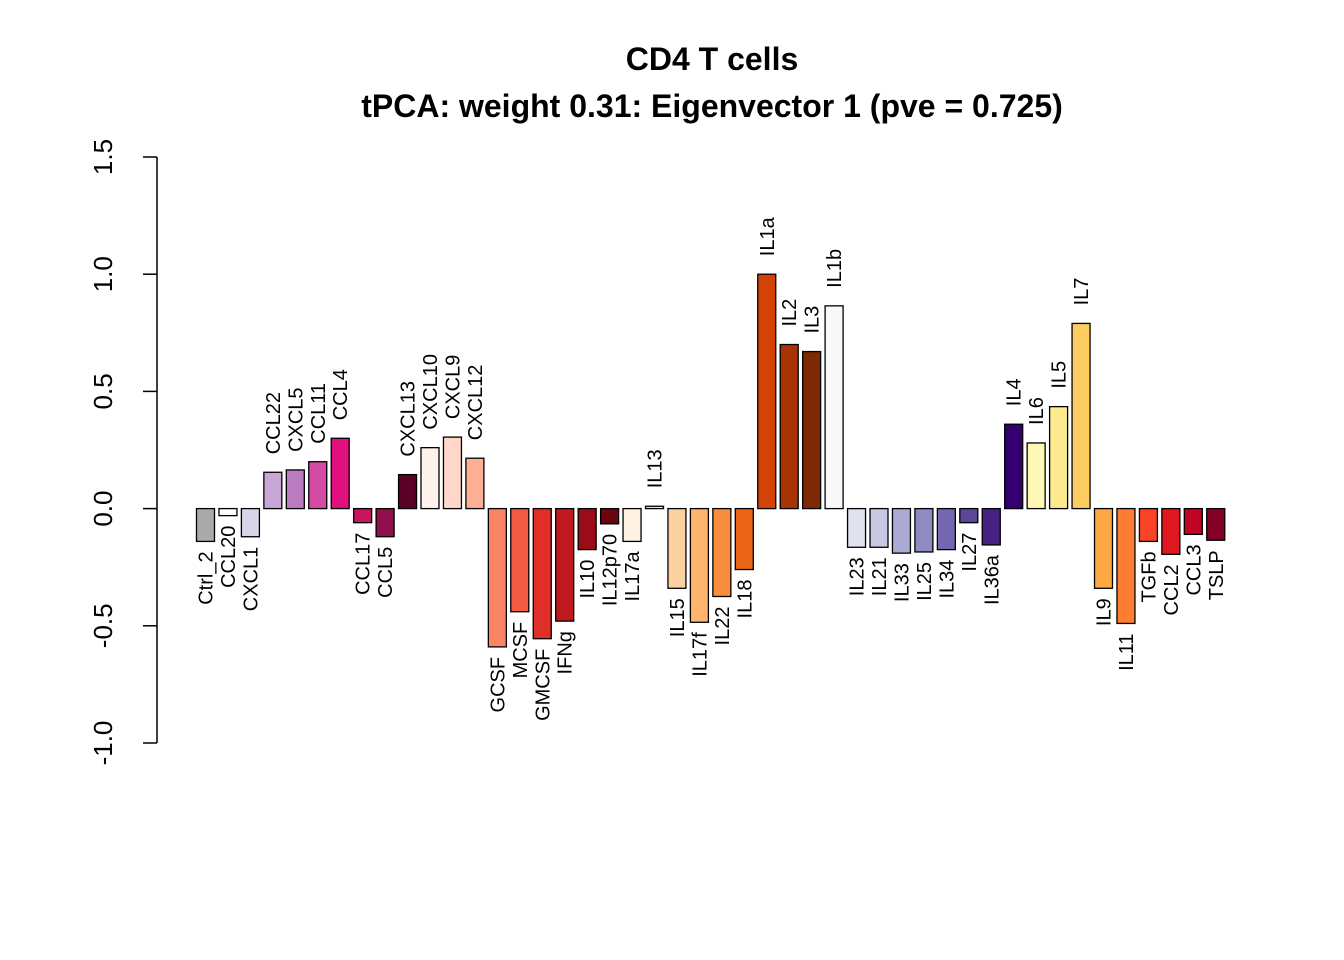 The height and width of the screenshot is (960, 1344). I want to click on bar-label: IL25, so click(925, 581).